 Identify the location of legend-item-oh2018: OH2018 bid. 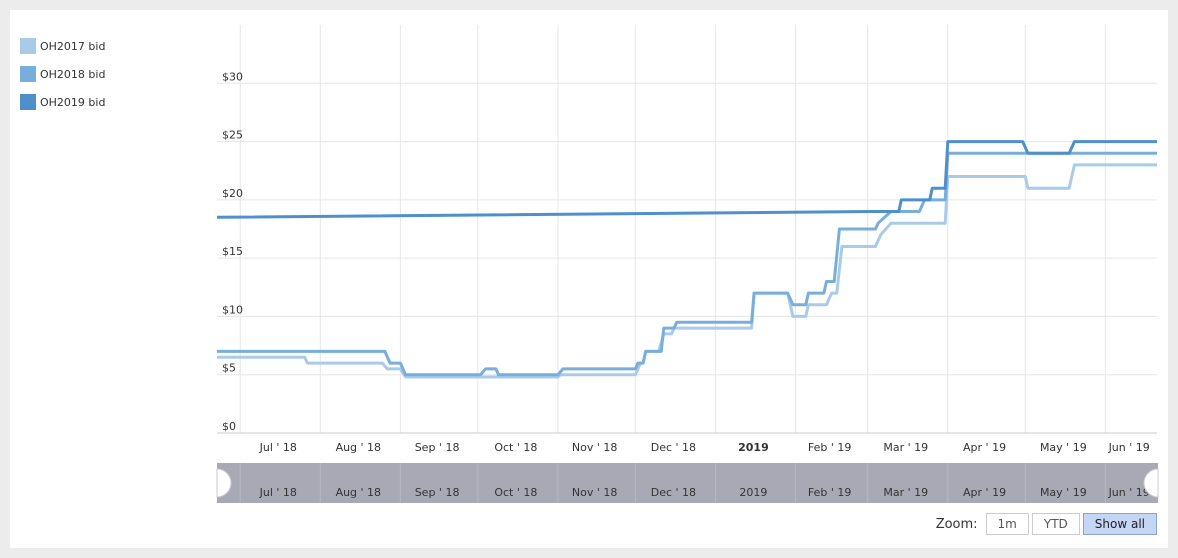
(62, 74).